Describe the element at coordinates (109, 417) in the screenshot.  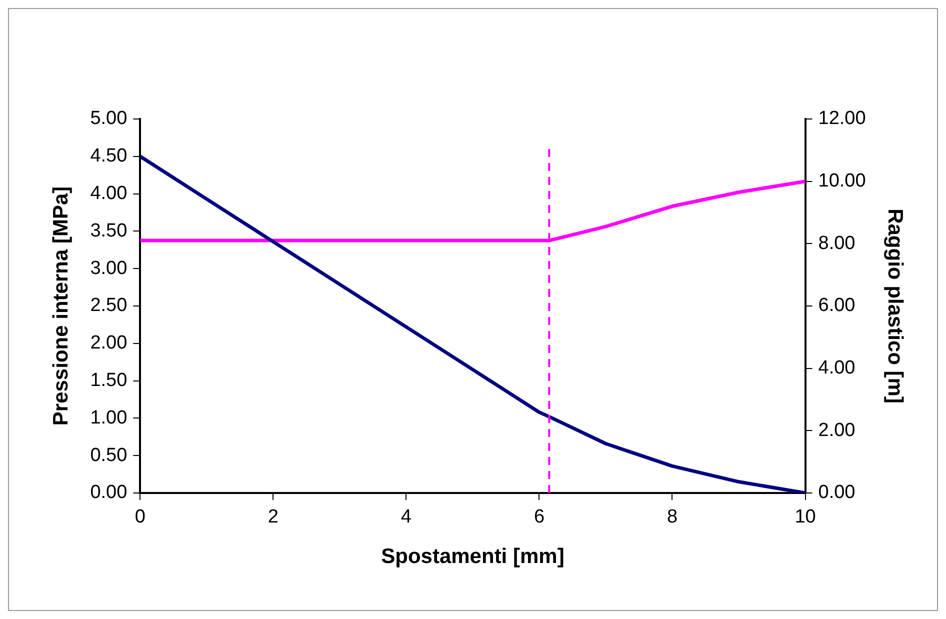
I see `y-tick-label: 1.00` at that location.